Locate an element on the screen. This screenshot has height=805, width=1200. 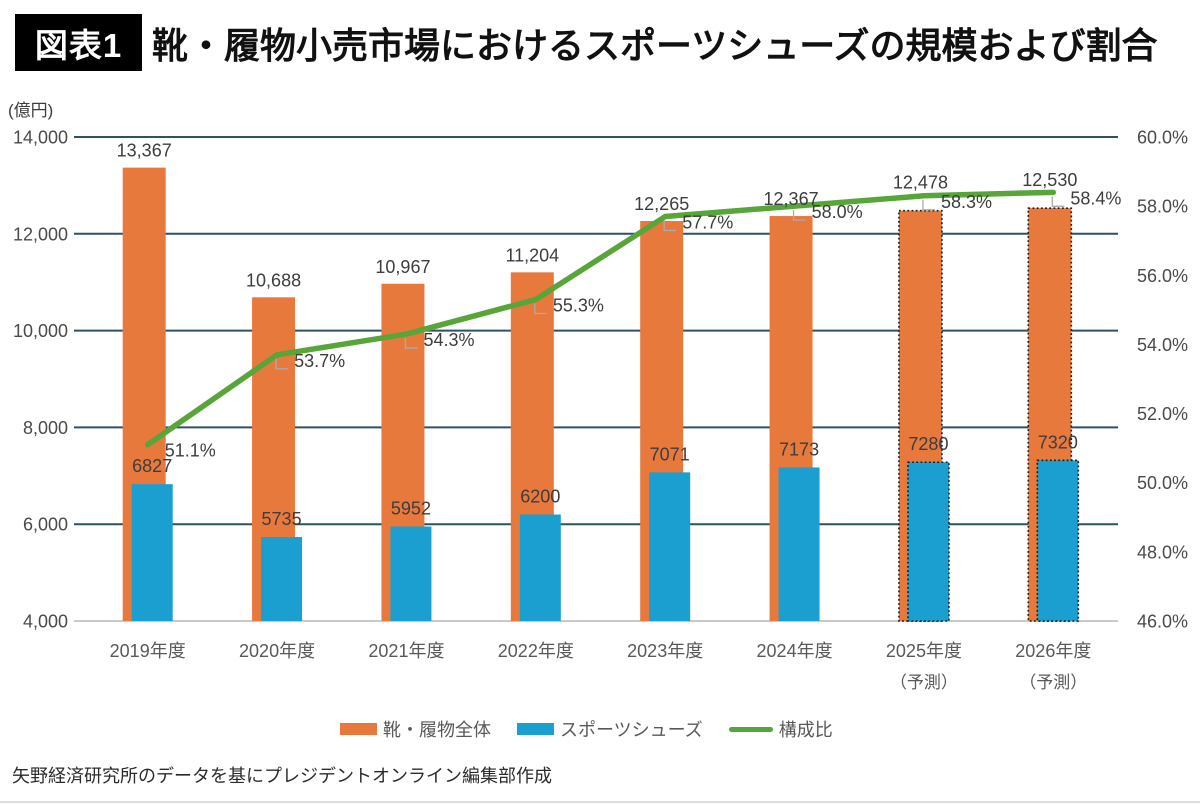
left-axis-tick: 12,000 is located at coordinates (40, 234).